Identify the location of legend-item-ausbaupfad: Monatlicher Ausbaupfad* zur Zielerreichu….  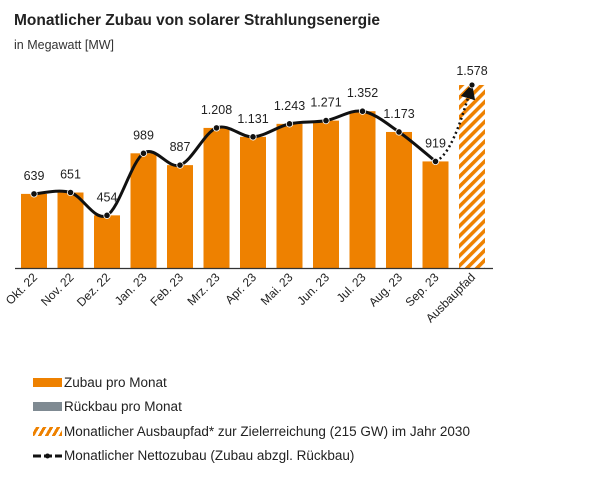
(251, 431).